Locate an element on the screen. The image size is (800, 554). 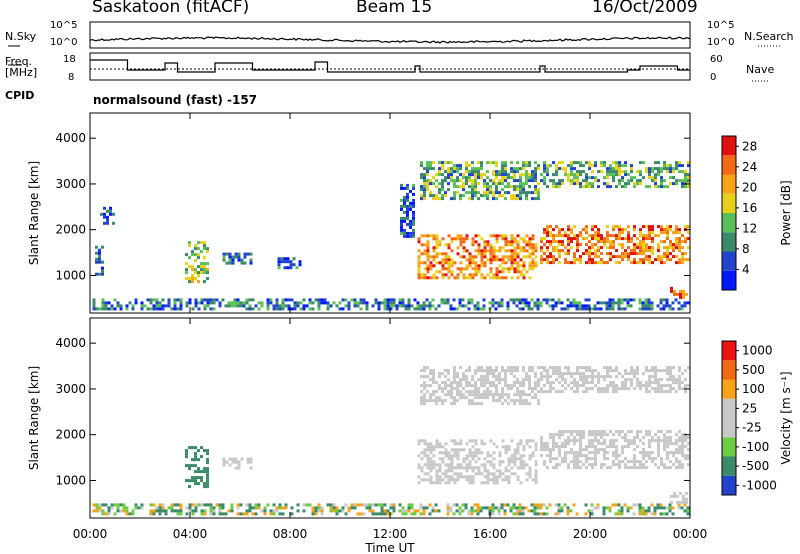
velocity-panel-ylabel: Slant Range [km] is located at coordinates (34, 418).